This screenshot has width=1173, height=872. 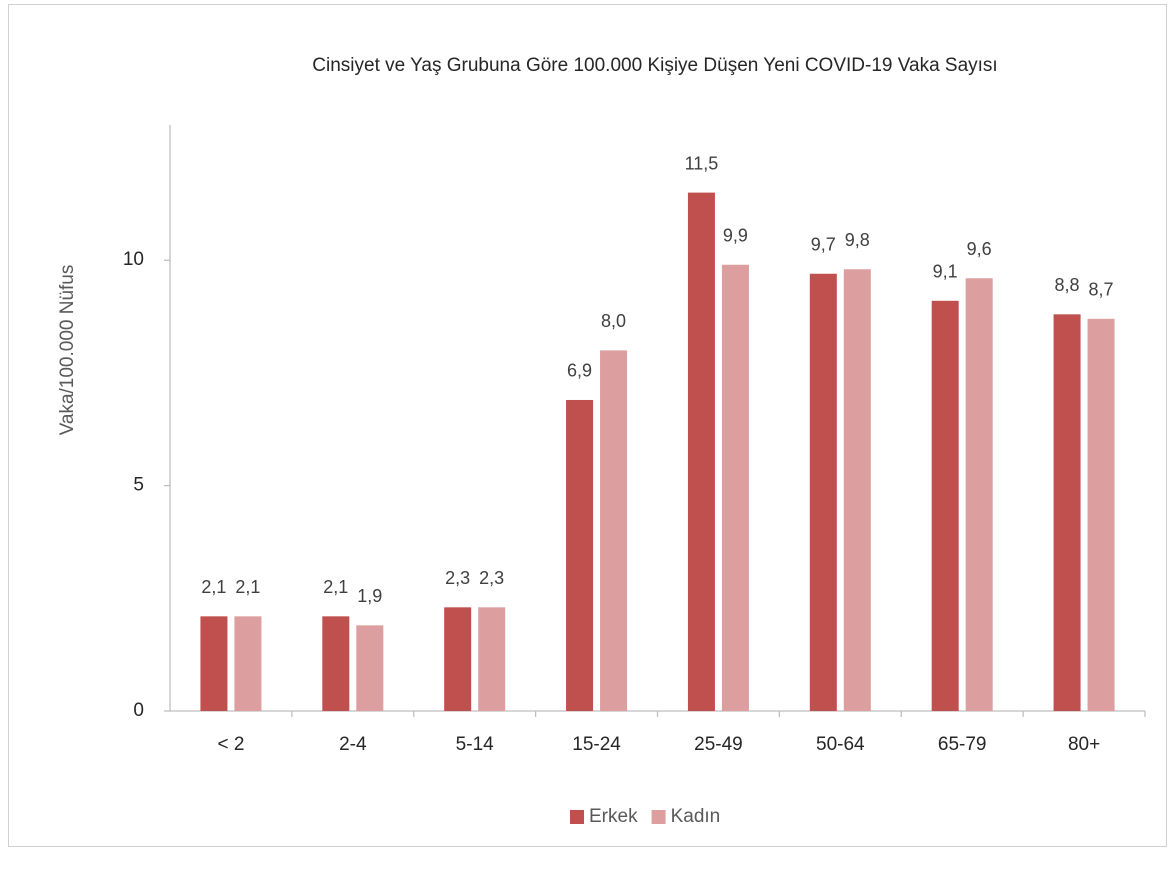 I want to click on data-label: 11,5, so click(x=702, y=163).